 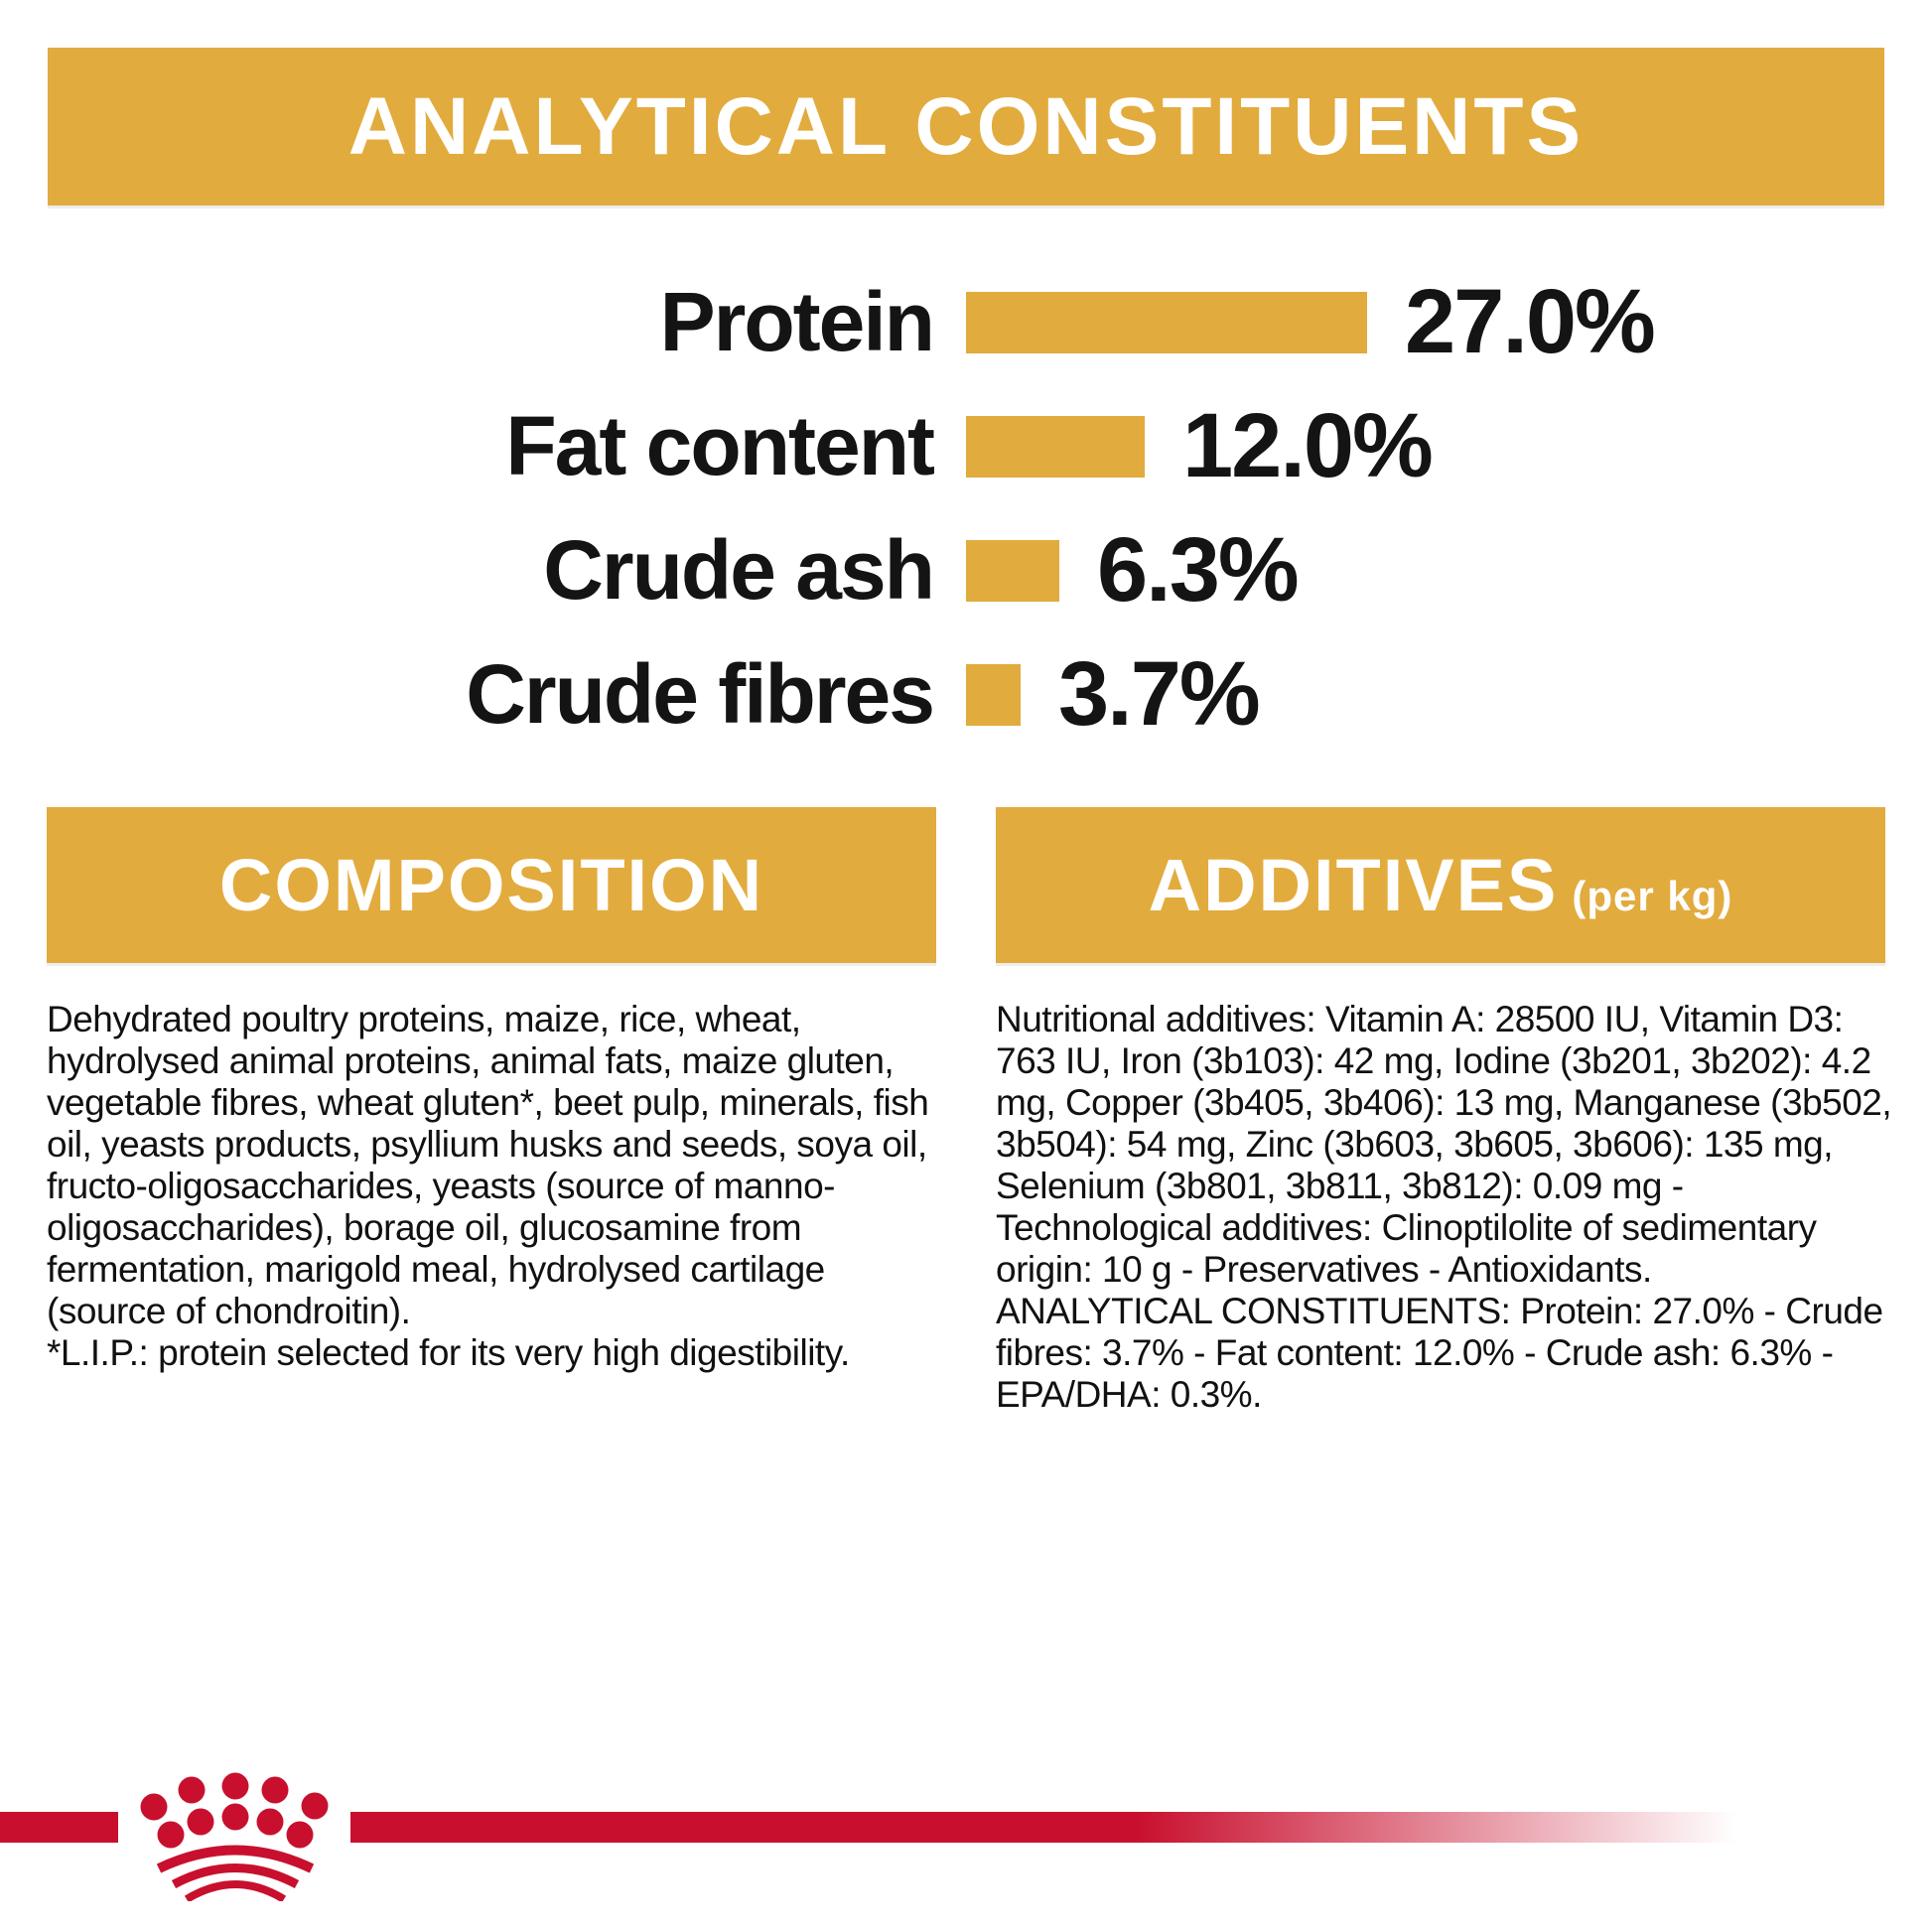 I want to click on chart-value-label: 12.0%, so click(x=1308, y=446).